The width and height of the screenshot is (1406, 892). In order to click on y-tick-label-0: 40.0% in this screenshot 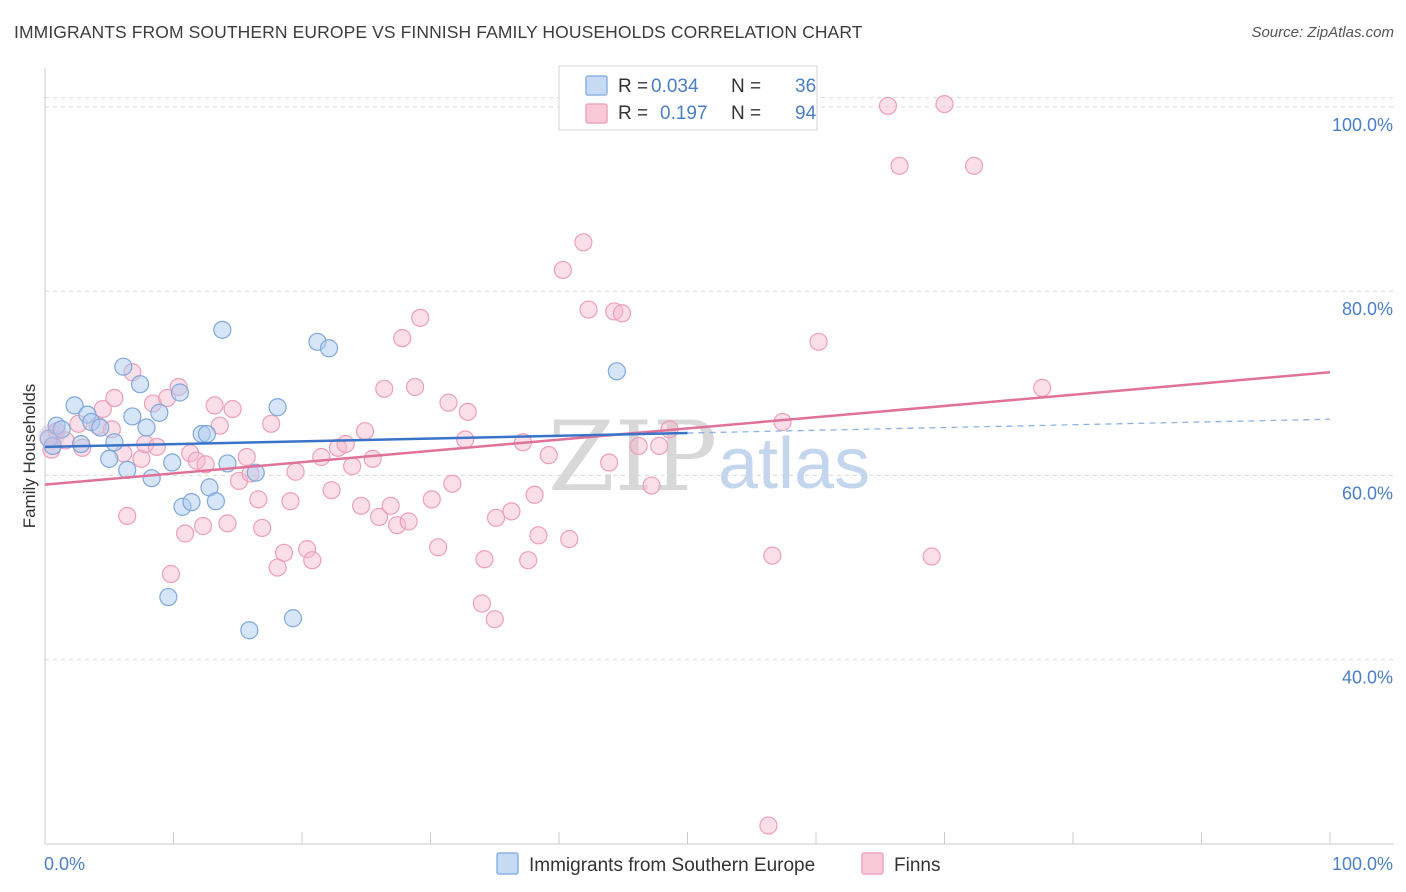, I will do `click(1367, 678)`.